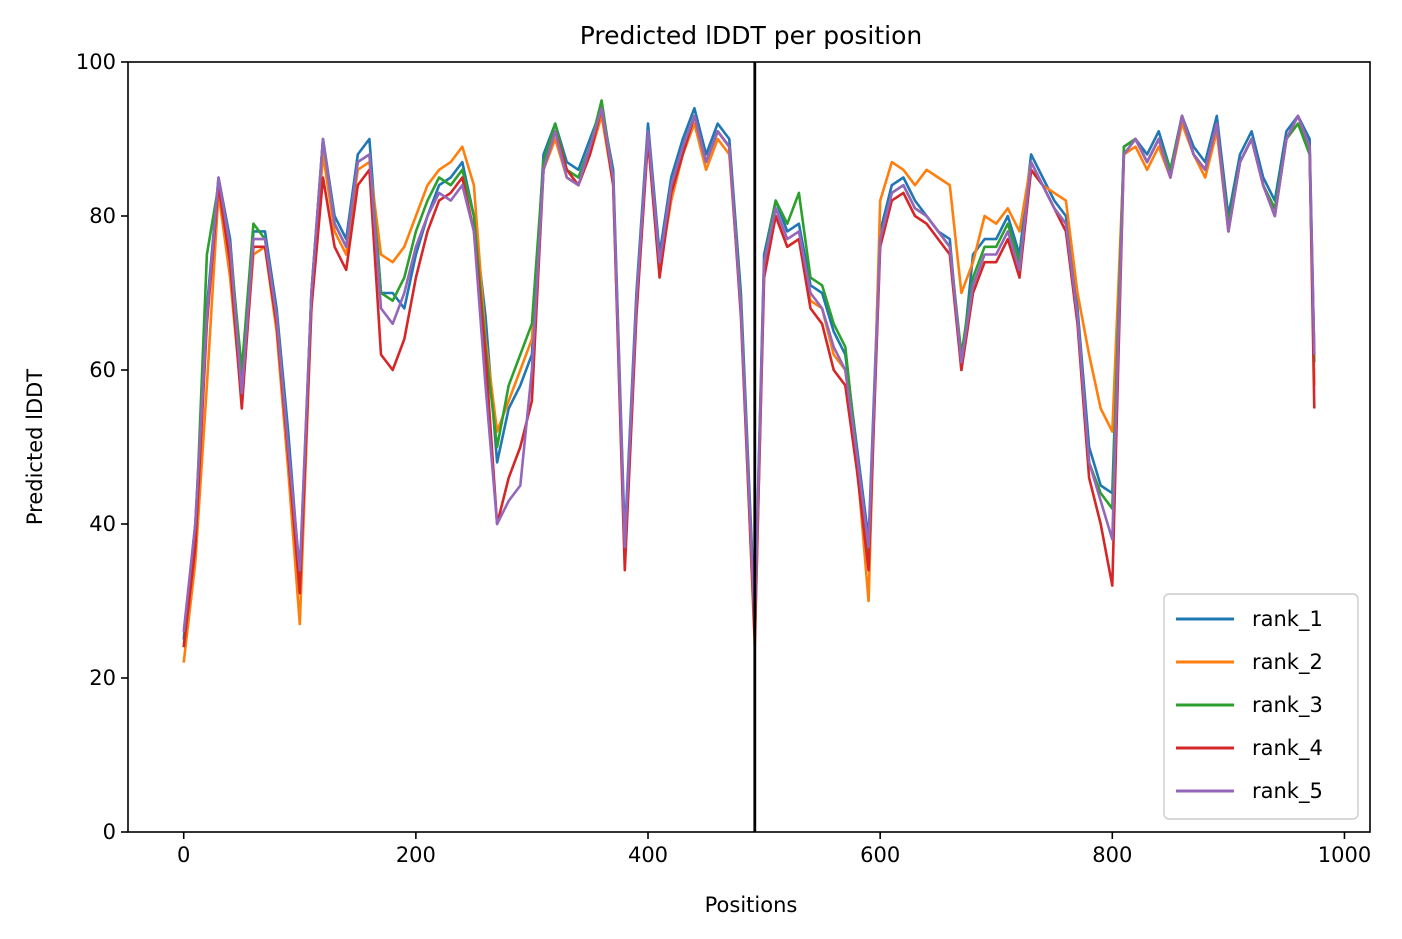 The height and width of the screenshot is (939, 1402). What do you see at coordinates (1344, 855) in the screenshot?
I see `x-tick-label: 1000` at bounding box center [1344, 855].